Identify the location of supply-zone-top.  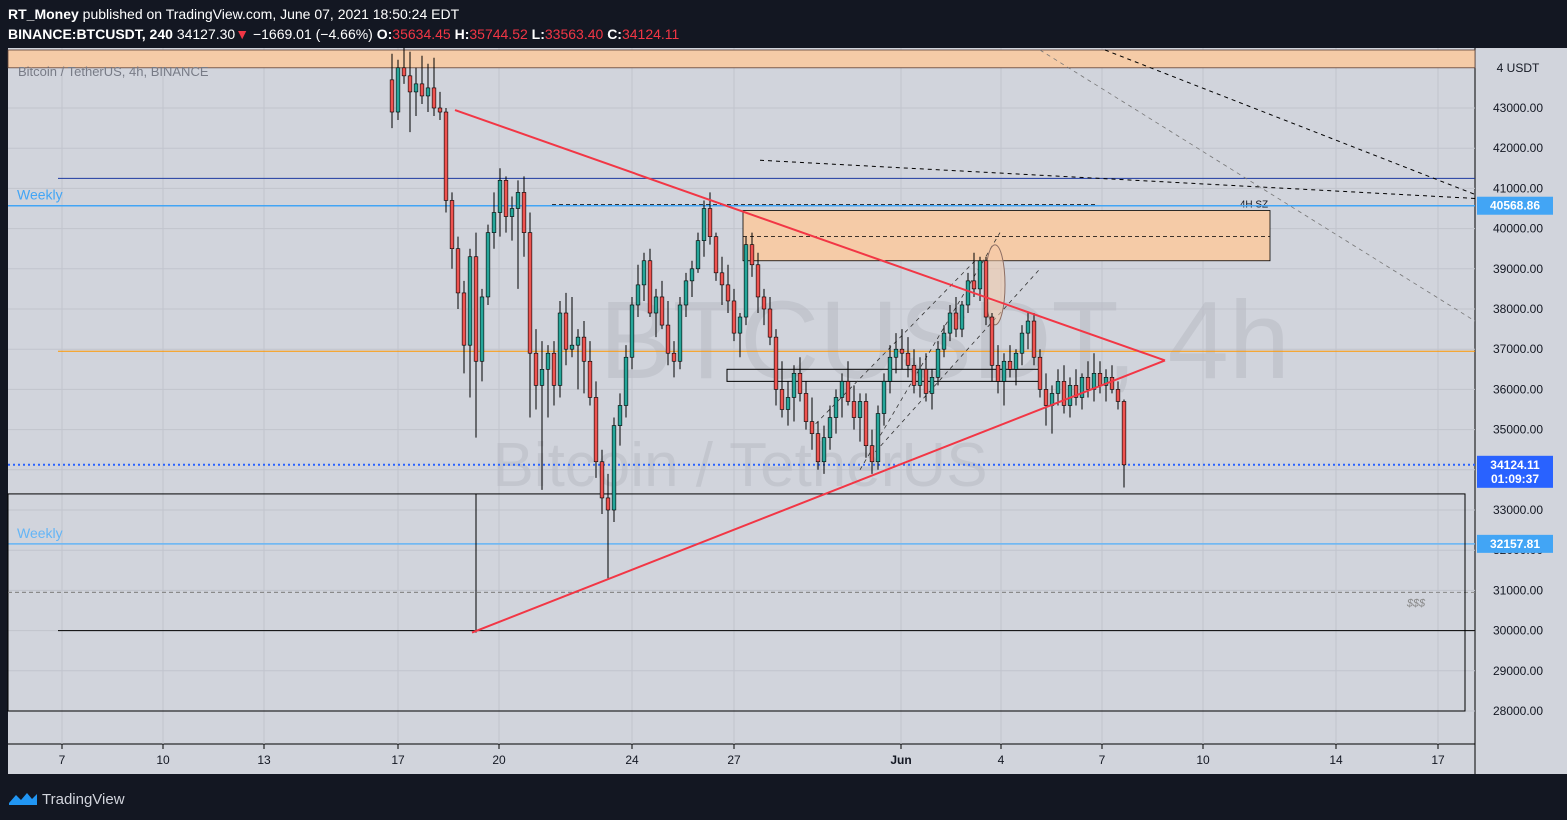
(741, 59).